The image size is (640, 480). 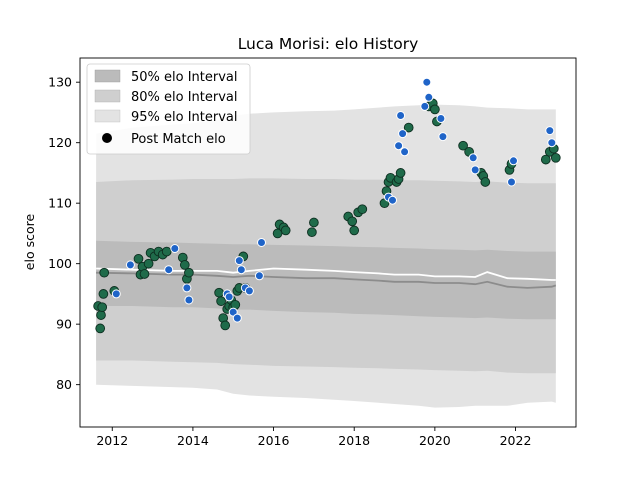 What do you see at coordinates (64, 324) in the screenshot?
I see `y-tick-label: 90` at bounding box center [64, 324].